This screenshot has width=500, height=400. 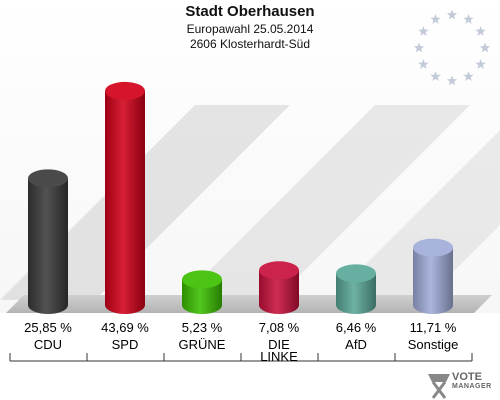 I want to click on value-label: 25,85 %, so click(x=48, y=327).